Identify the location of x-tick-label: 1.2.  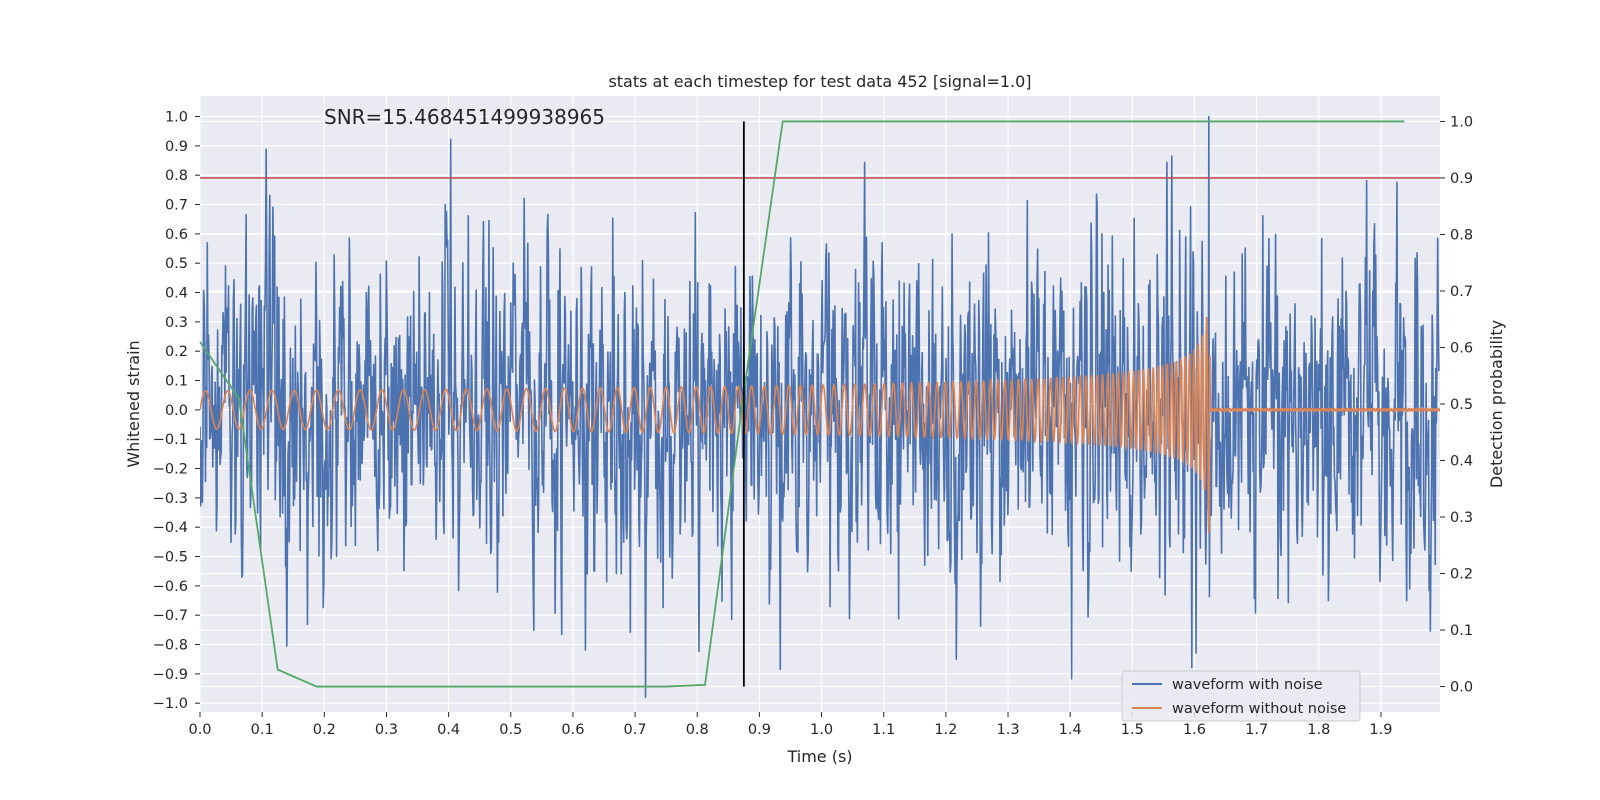
(945, 730).